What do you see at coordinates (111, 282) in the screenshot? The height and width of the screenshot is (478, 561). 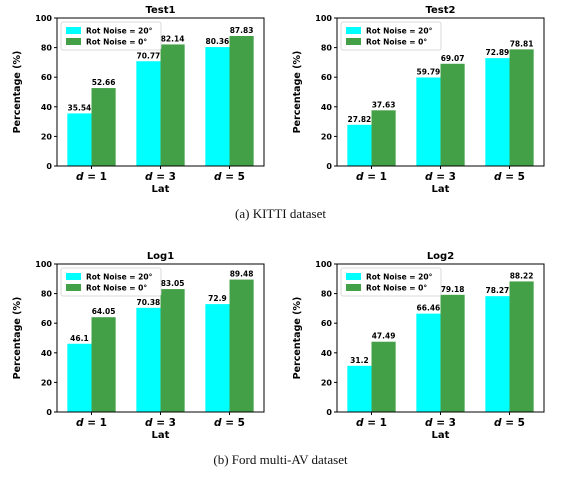 I see `legend-box` at bounding box center [111, 282].